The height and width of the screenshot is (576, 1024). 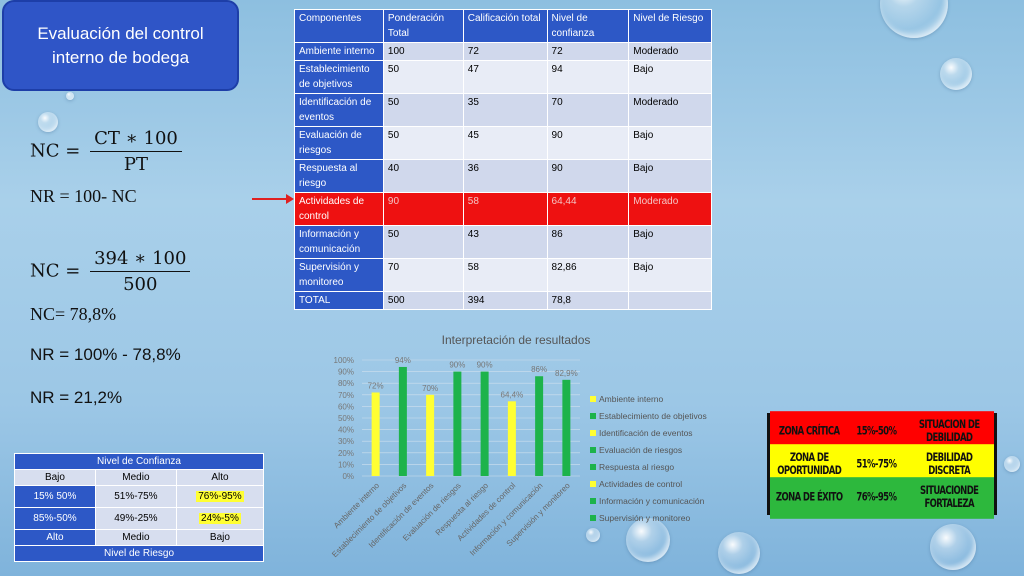 What do you see at coordinates (809, 498) in the screenshot?
I see `zone-label: ZONA DE ÉXITO` at bounding box center [809, 498].